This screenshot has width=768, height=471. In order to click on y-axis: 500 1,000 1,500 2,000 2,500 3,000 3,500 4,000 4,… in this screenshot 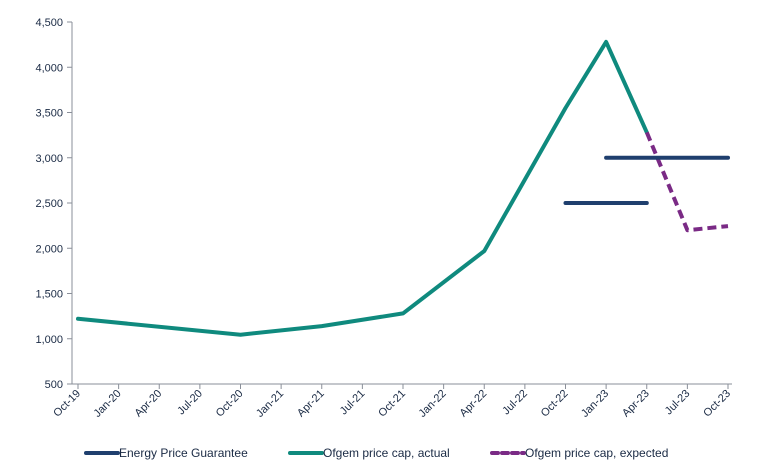, I will do `click(54, 204)`.